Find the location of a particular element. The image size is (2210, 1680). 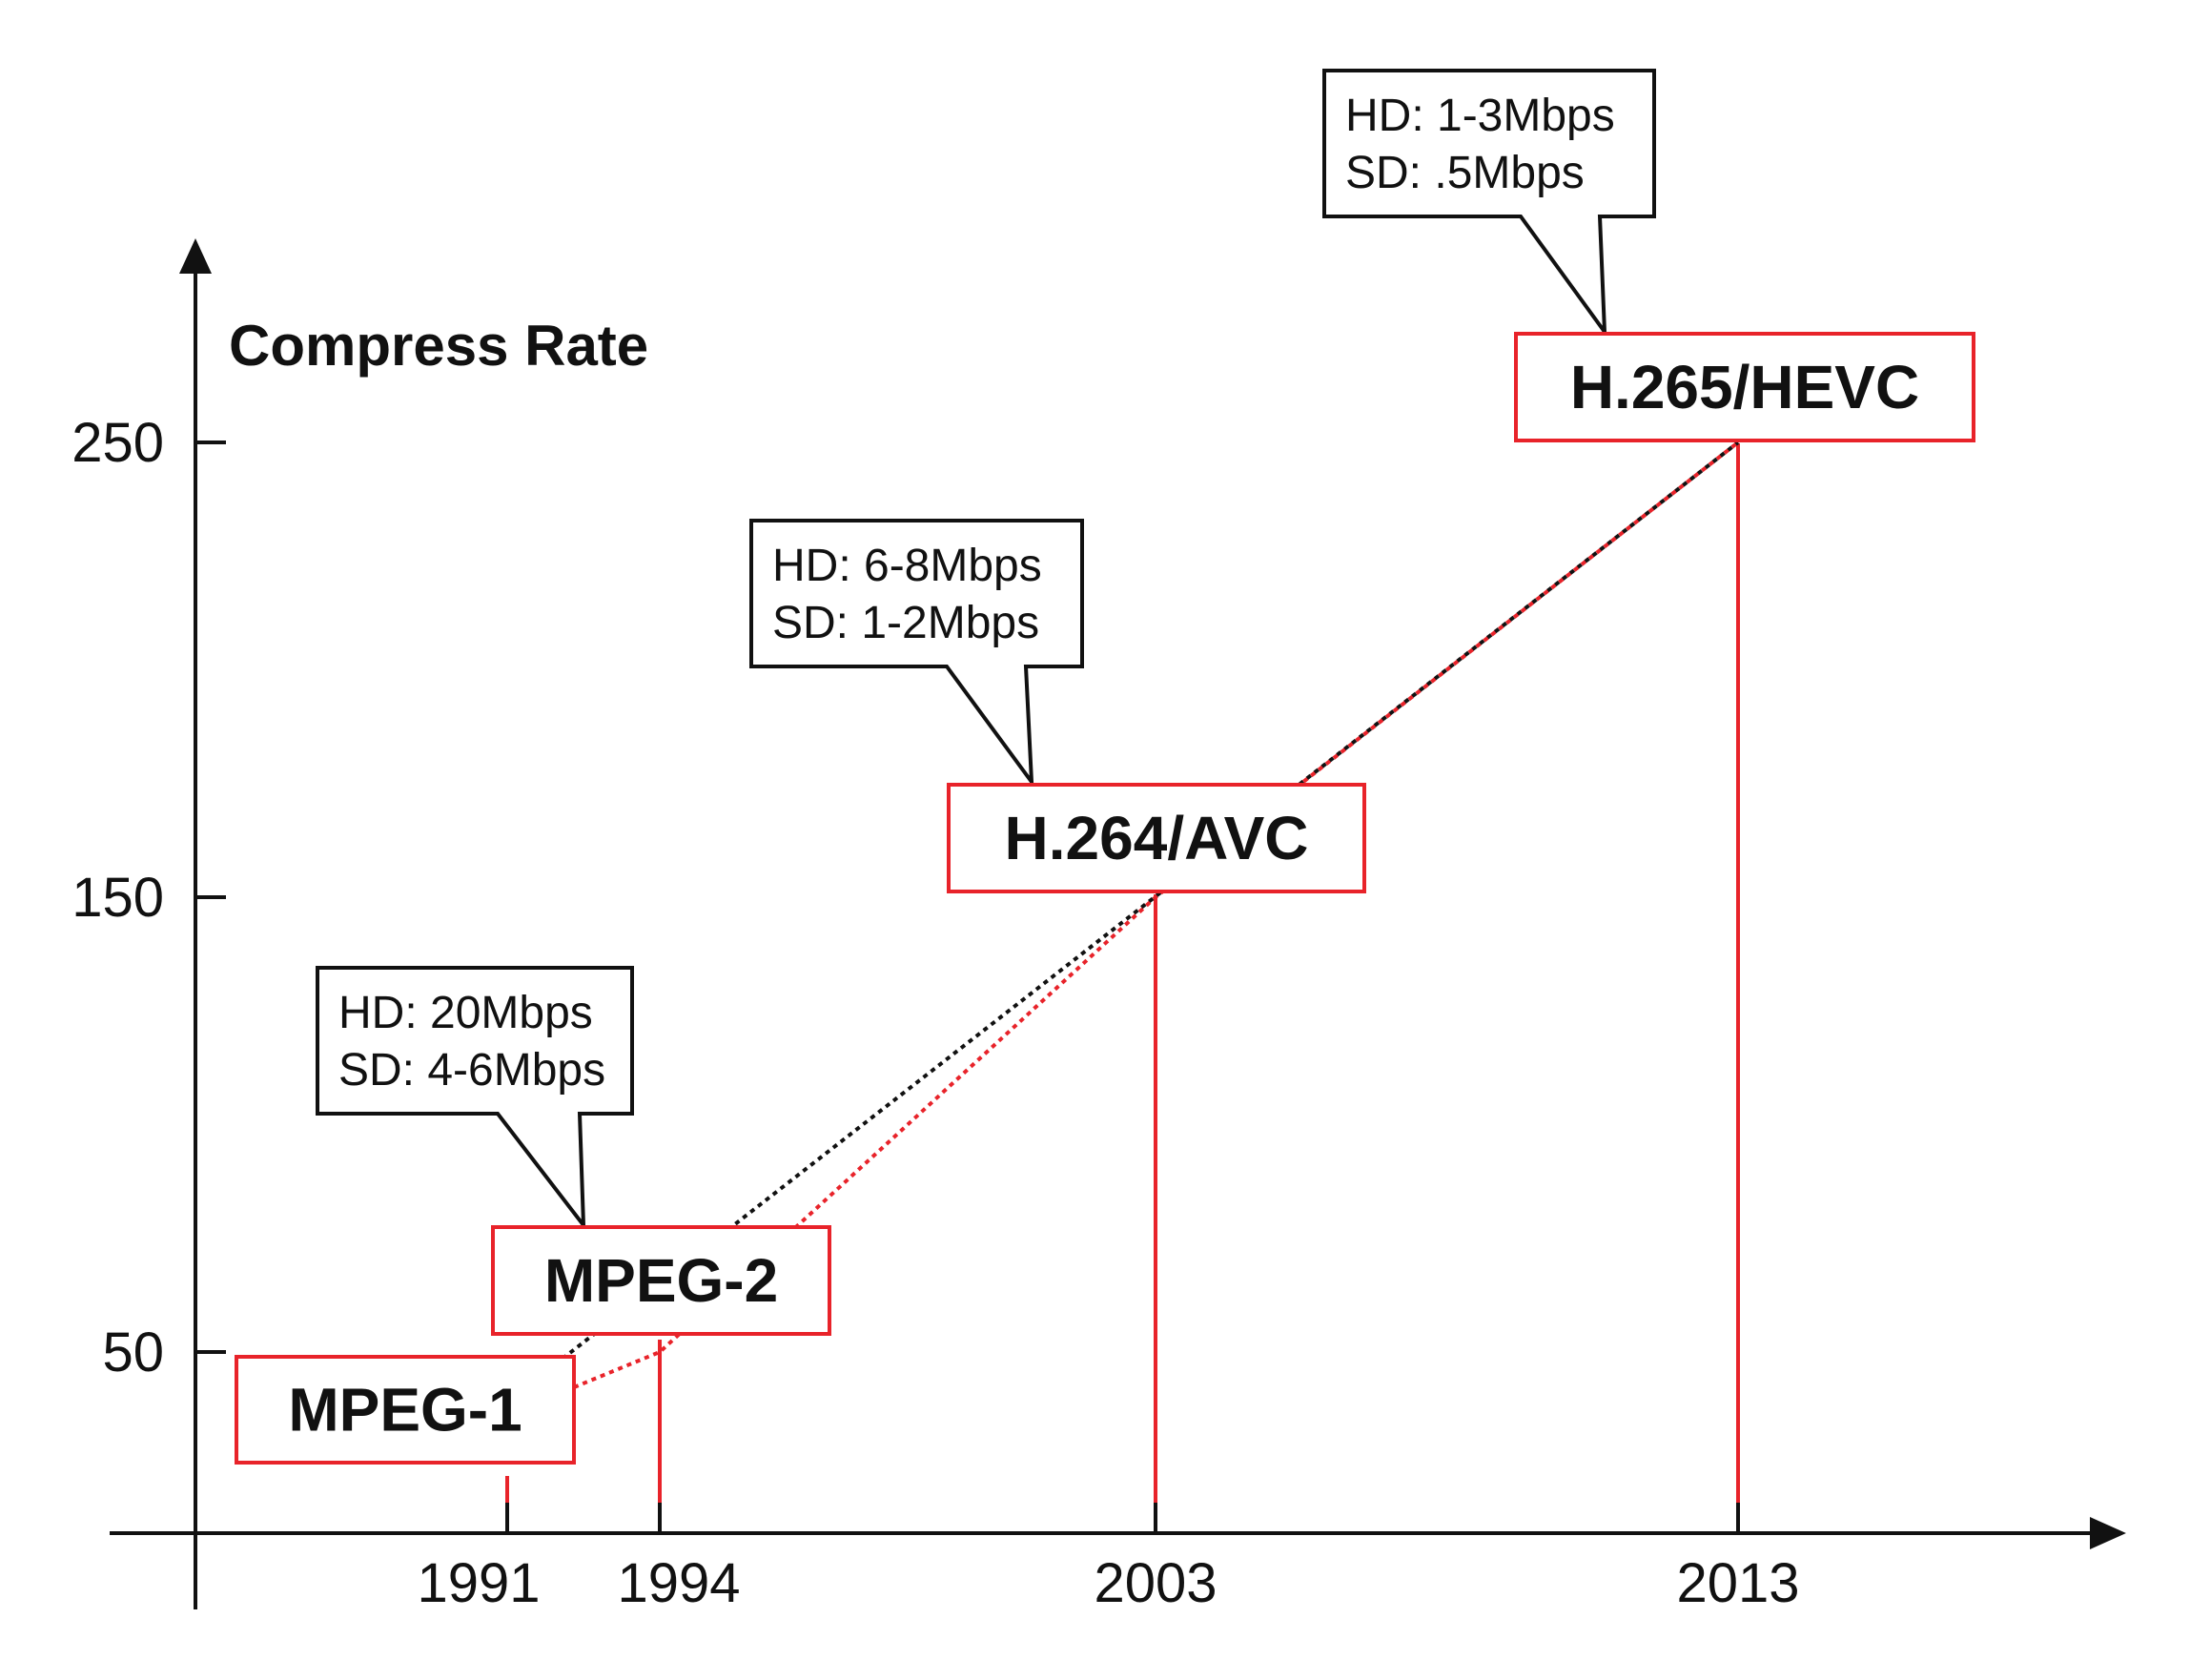

y-axis-title: Compress Rate is located at coordinates (438, 346).